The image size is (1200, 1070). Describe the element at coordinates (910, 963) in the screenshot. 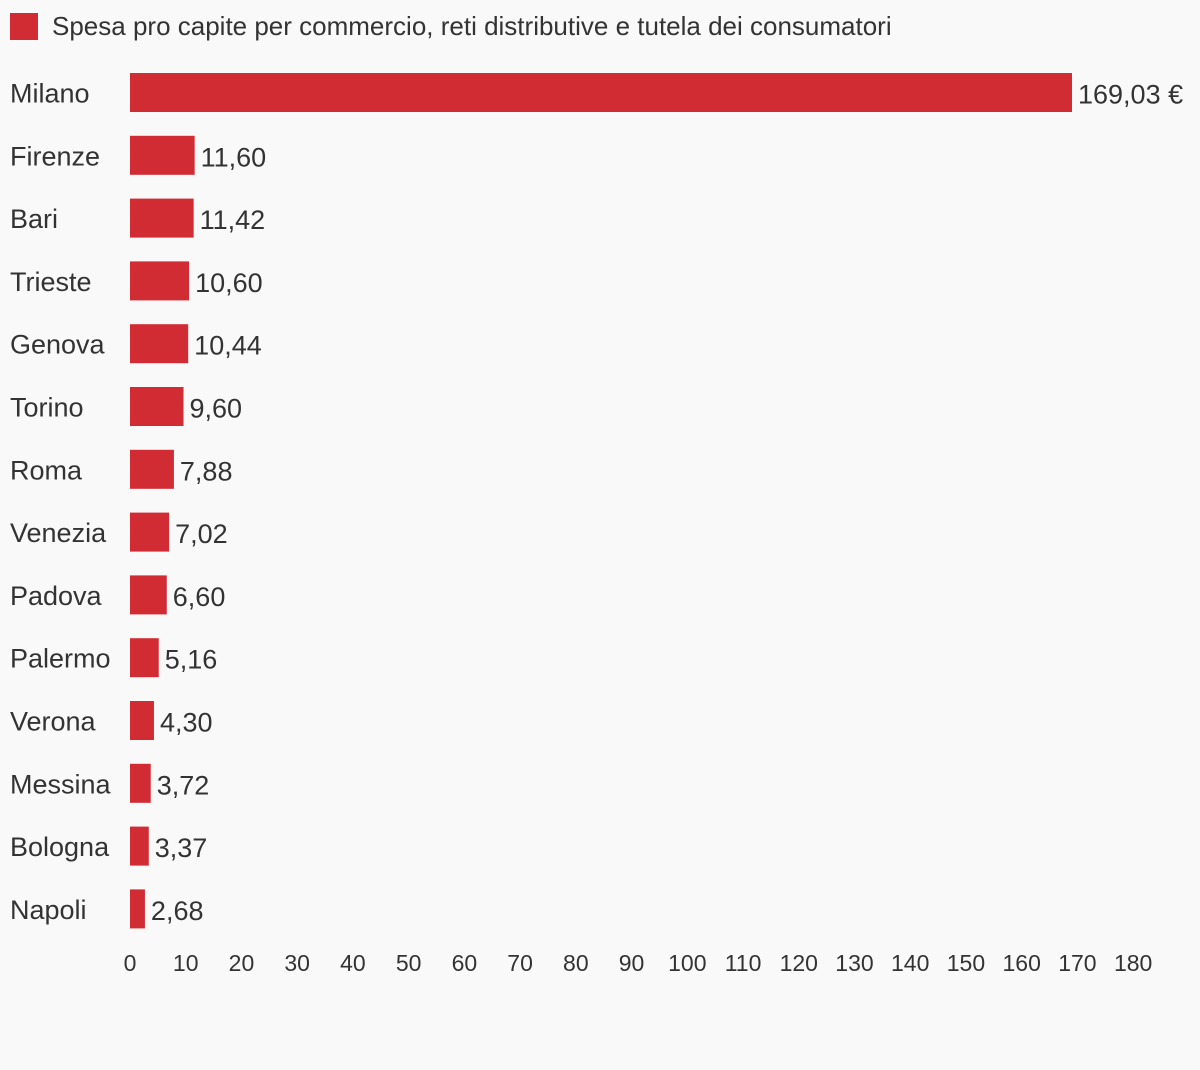

I see `x-tick-label: 140` at that location.